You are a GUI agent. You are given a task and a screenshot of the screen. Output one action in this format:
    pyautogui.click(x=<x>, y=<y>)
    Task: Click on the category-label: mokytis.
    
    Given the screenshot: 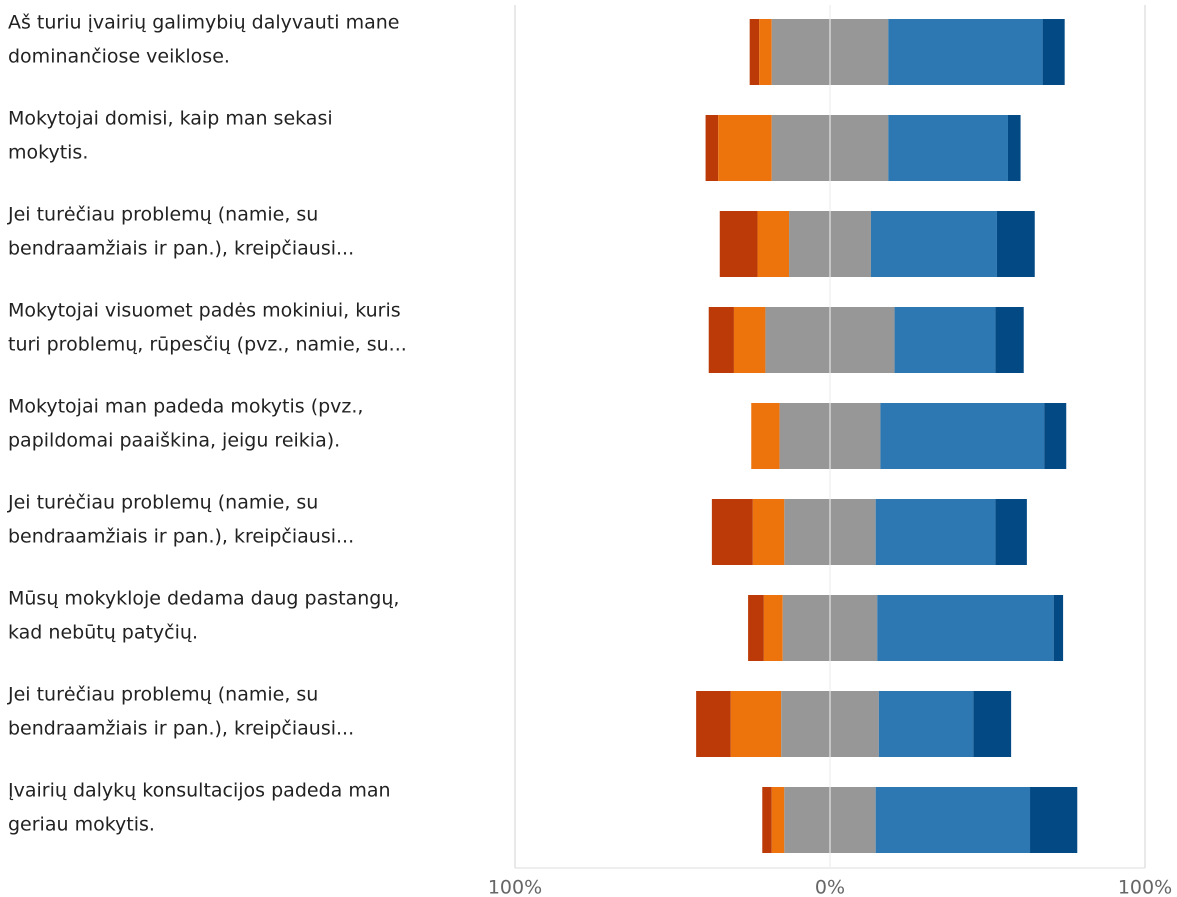 What is the action you would take?
    pyautogui.click(x=48, y=153)
    